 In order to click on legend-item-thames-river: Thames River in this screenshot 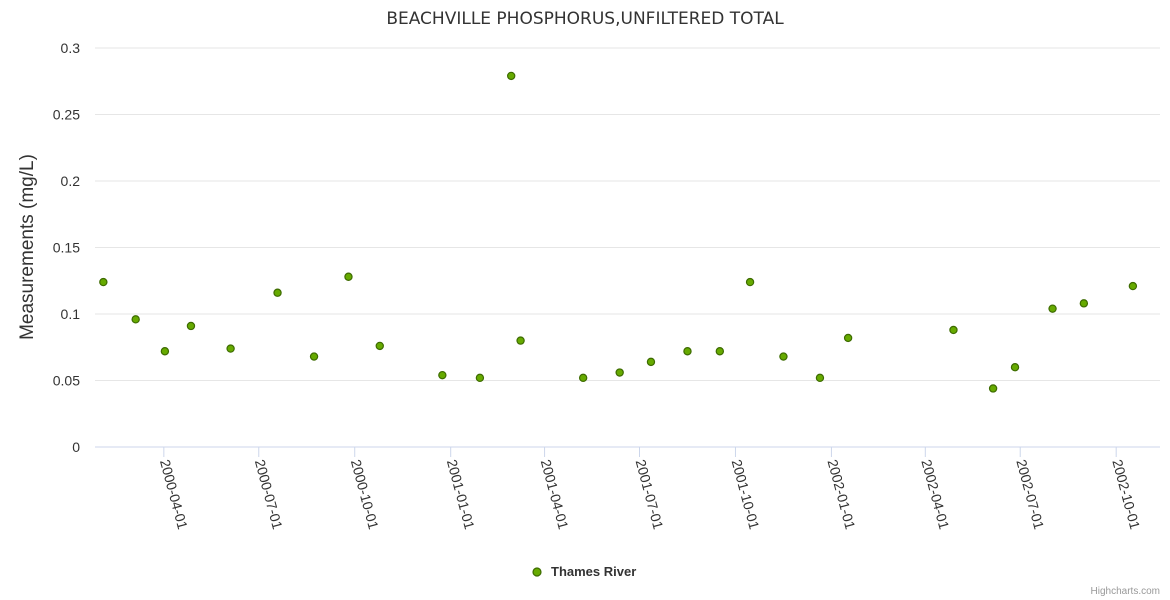, I will do `click(593, 571)`.